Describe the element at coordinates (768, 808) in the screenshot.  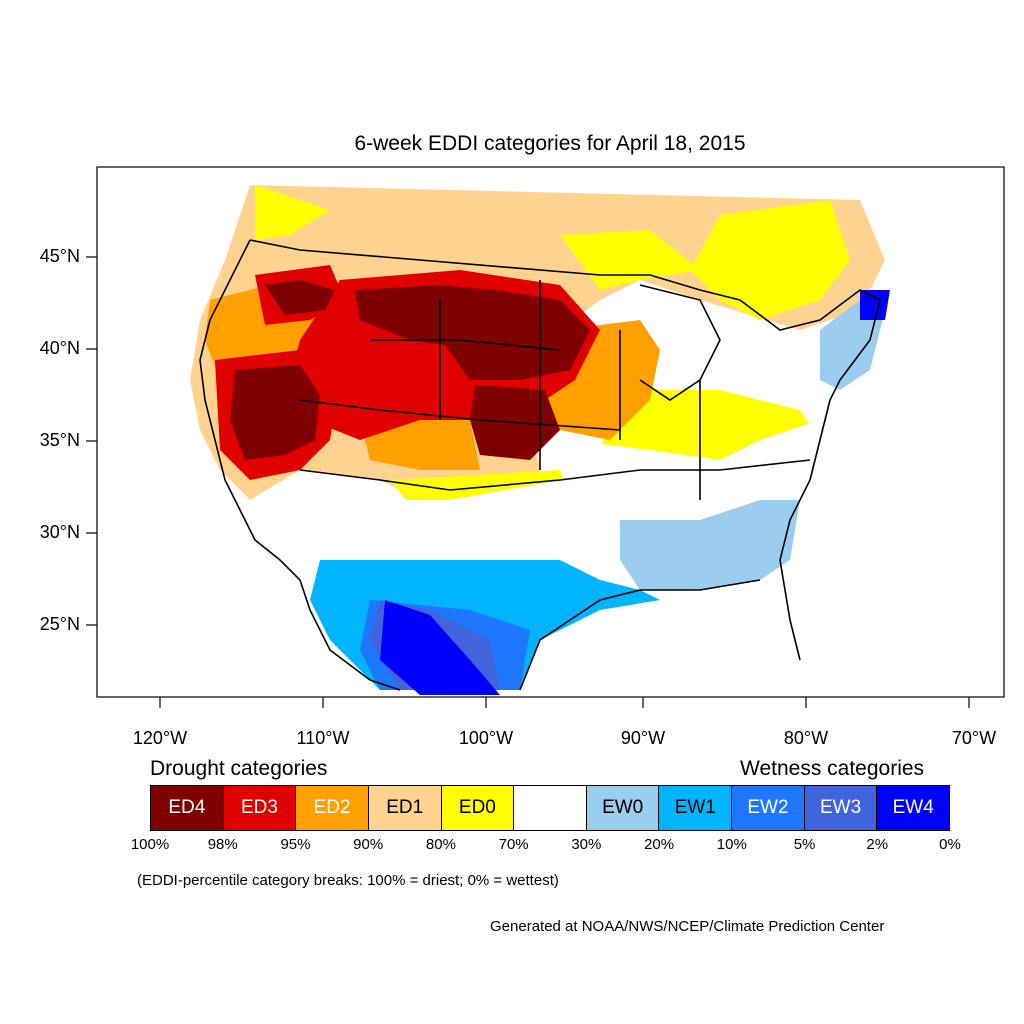
I see `legend-cell-ew2: EW2` at that location.